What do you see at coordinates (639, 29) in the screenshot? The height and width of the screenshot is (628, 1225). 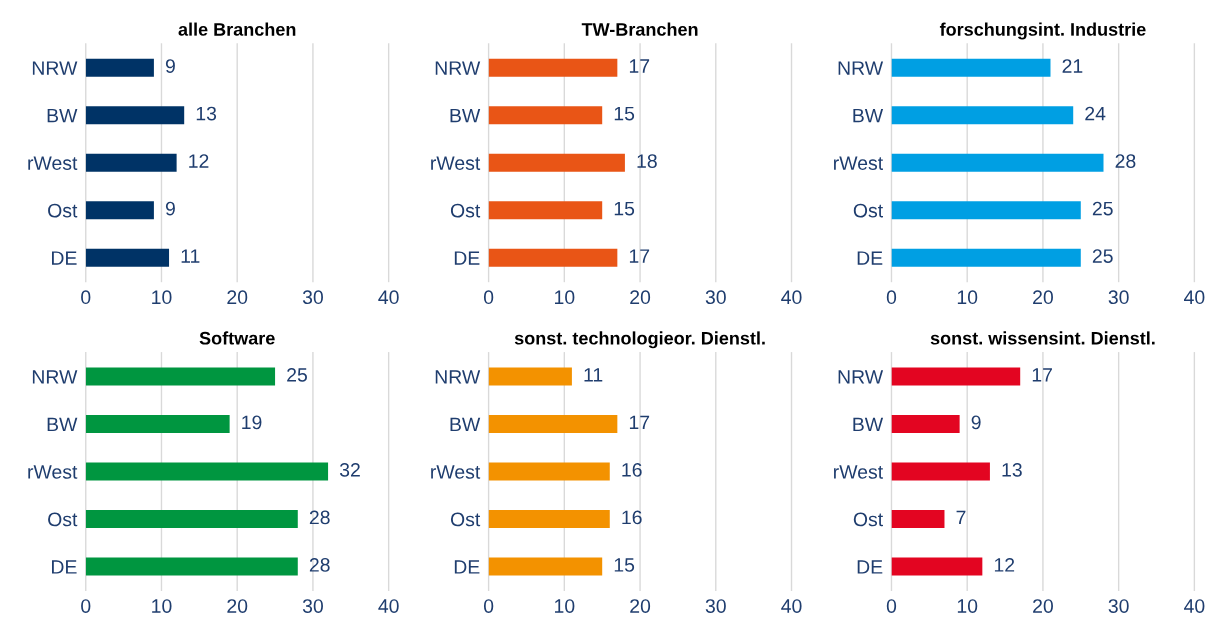 I see `chart-title: TW-Branchen` at bounding box center [639, 29].